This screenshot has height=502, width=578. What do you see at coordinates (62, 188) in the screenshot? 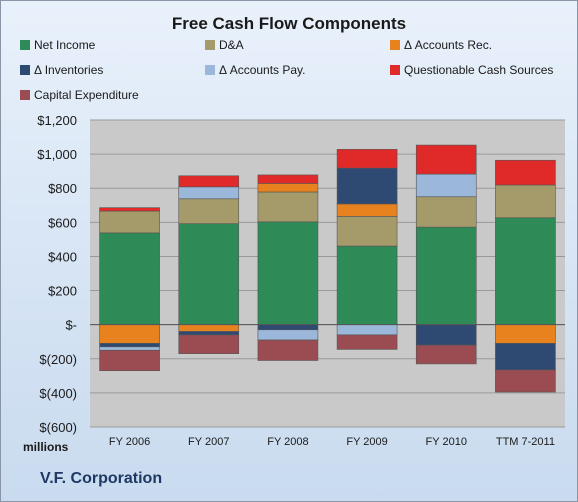
I see `y-tick-label: $800` at bounding box center [62, 188].